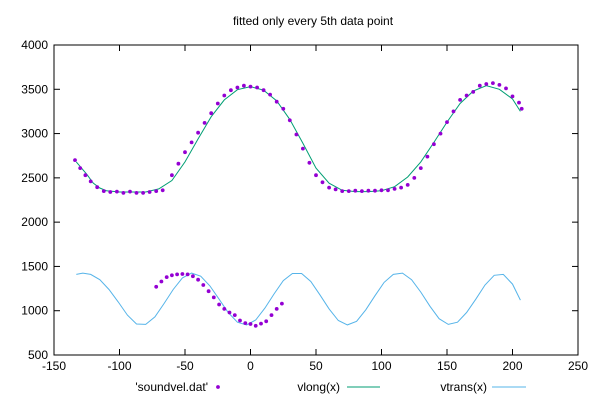 The image size is (600, 405). What do you see at coordinates (34, 178) in the screenshot?
I see `y-tick-label: 2500` at bounding box center [34, 178].